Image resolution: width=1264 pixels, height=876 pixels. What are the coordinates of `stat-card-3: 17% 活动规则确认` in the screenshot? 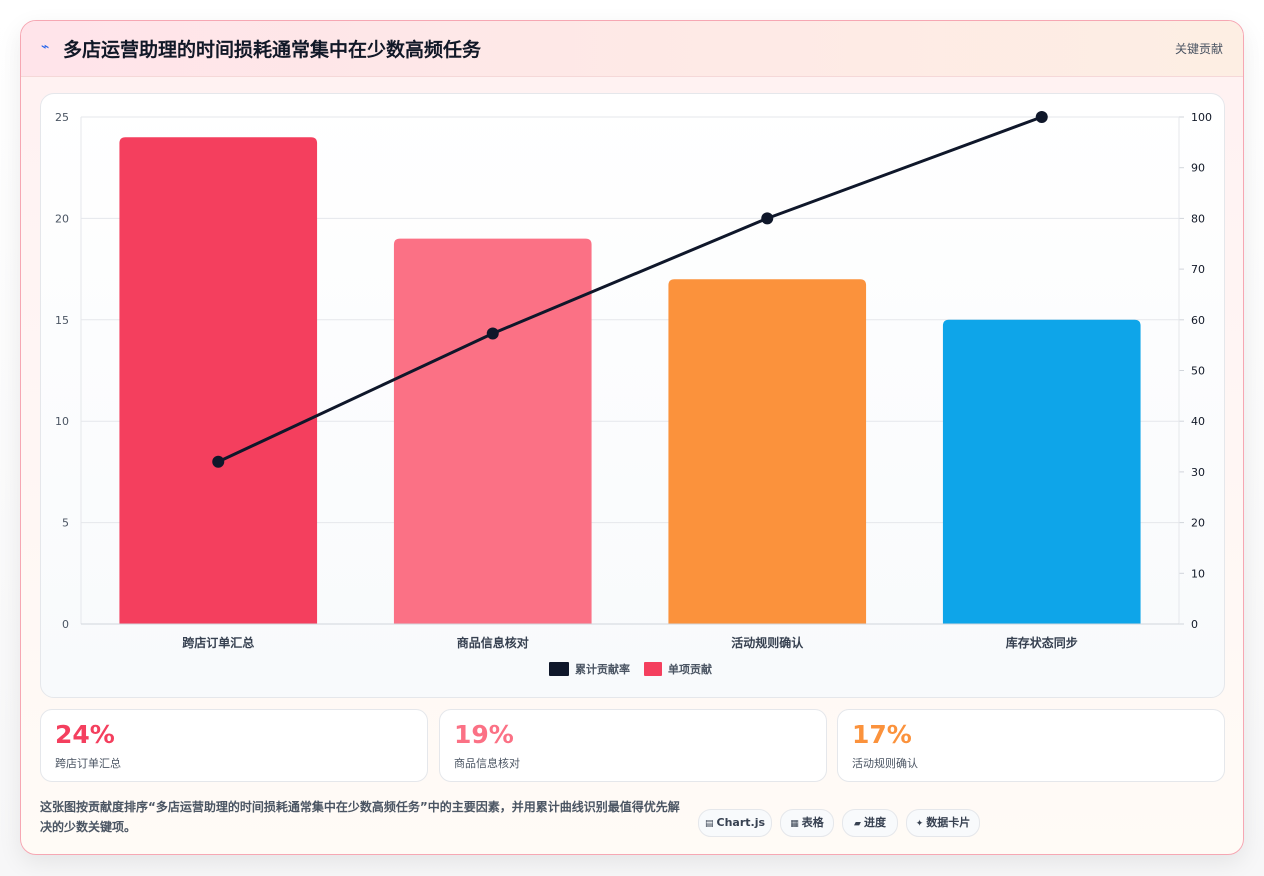 It's located at (1031, 745).